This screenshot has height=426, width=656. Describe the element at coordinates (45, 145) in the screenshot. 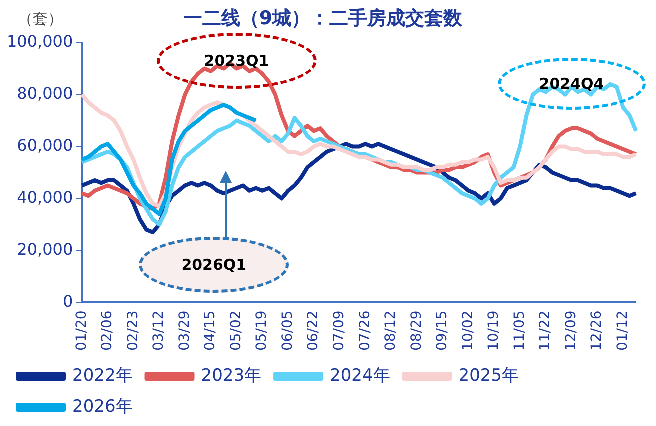

I see `y-tick-label: 60,000` at that location.